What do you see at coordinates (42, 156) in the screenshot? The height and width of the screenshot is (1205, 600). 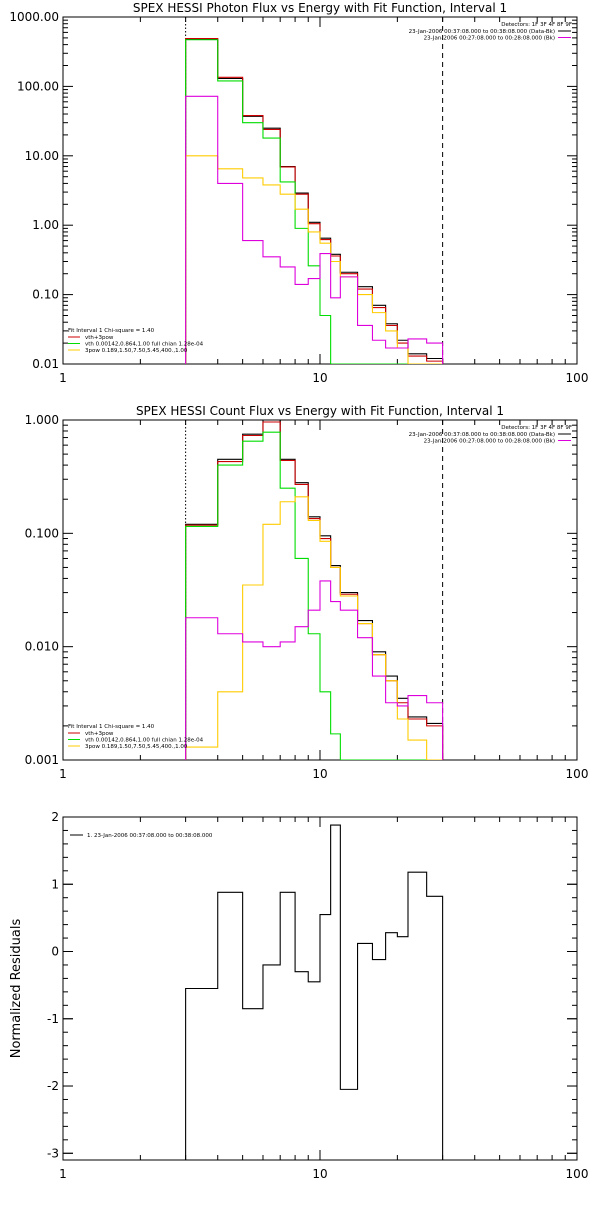 I see `y-tick-label: 10.00` at bounding box center [42, 156].